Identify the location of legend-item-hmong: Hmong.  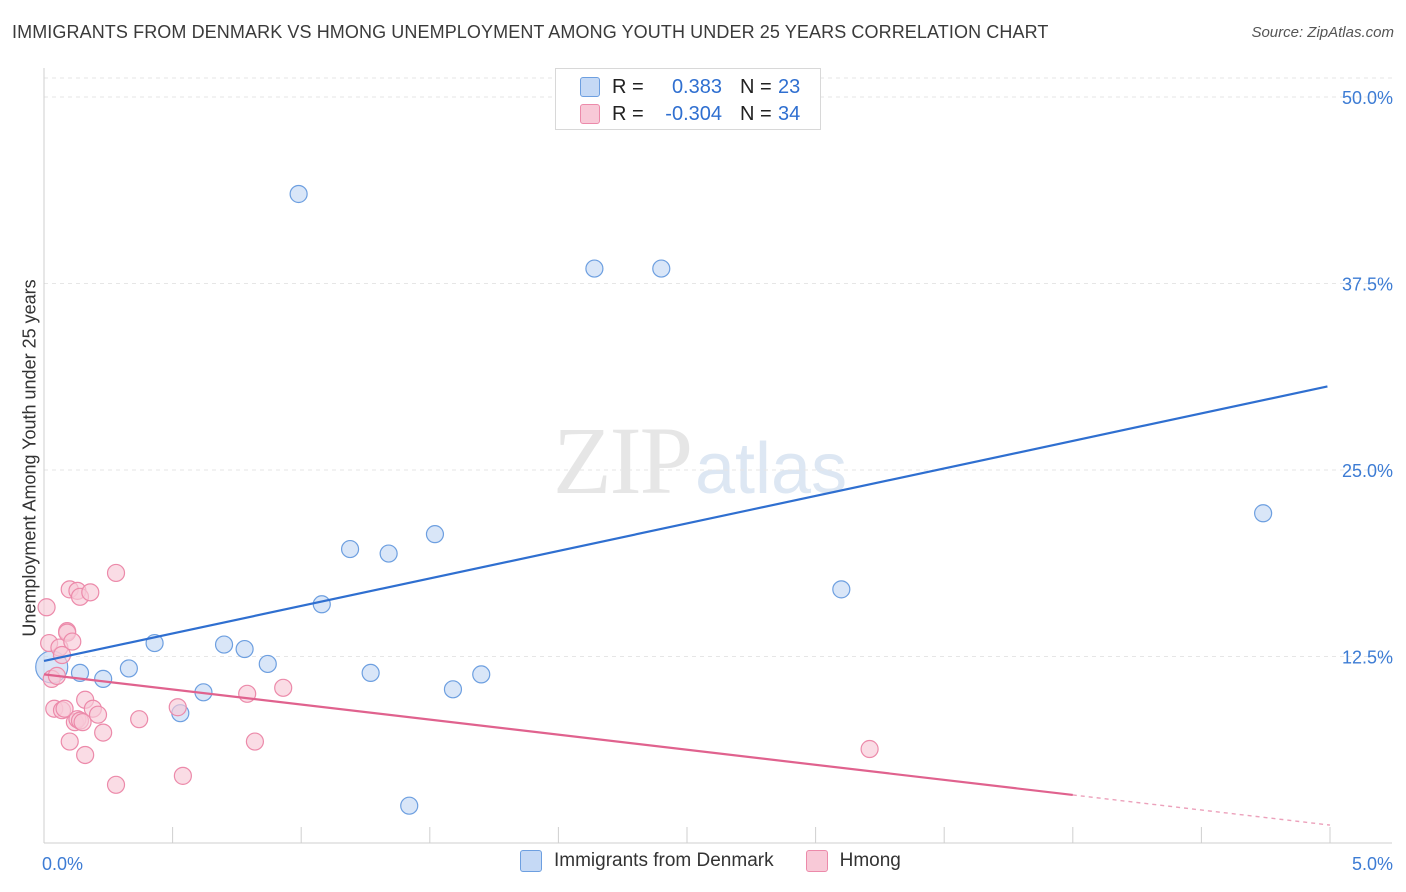
(853, 861).